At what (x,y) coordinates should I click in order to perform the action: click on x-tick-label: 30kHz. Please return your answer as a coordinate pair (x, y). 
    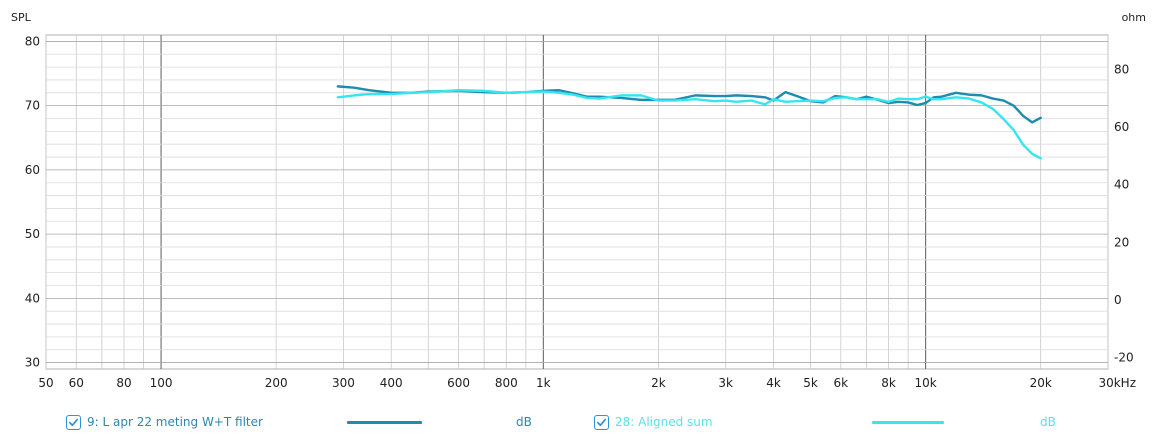
    Looking at the image, I should click on (1117, 383).